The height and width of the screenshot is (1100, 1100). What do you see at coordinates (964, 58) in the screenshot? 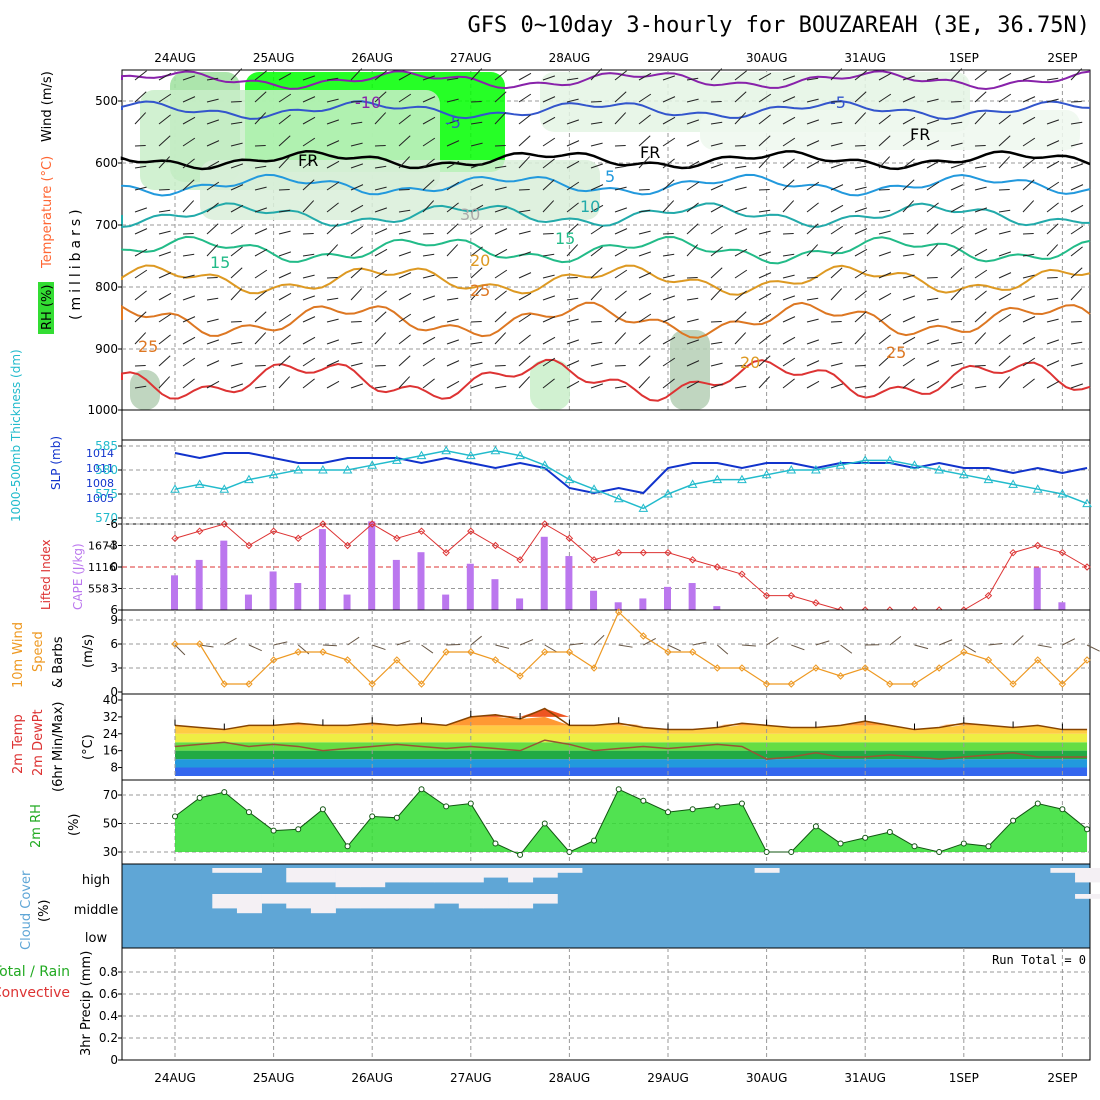
I see `top-date-label: 1SEP` at bounding box center [964, 58].